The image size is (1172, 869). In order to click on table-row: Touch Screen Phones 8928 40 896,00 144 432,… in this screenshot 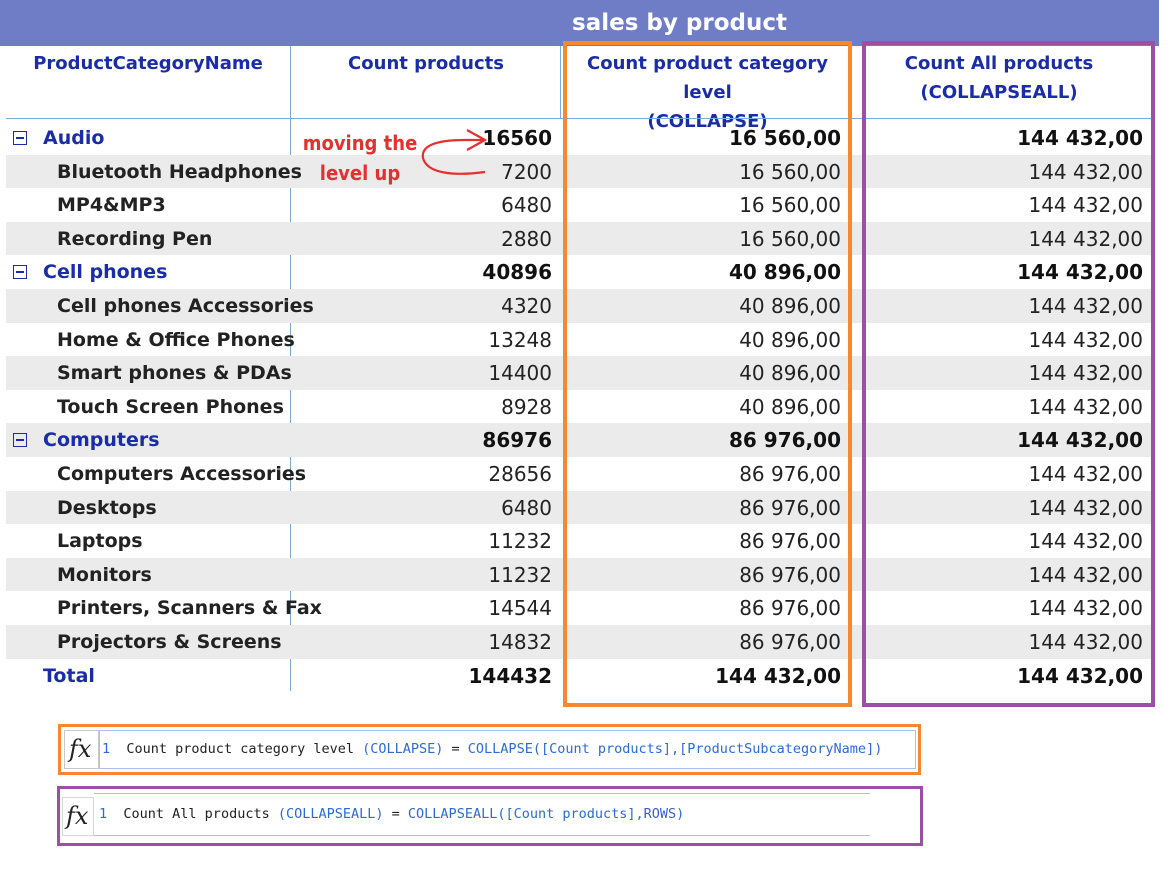, I will do `click(578, 407)`.